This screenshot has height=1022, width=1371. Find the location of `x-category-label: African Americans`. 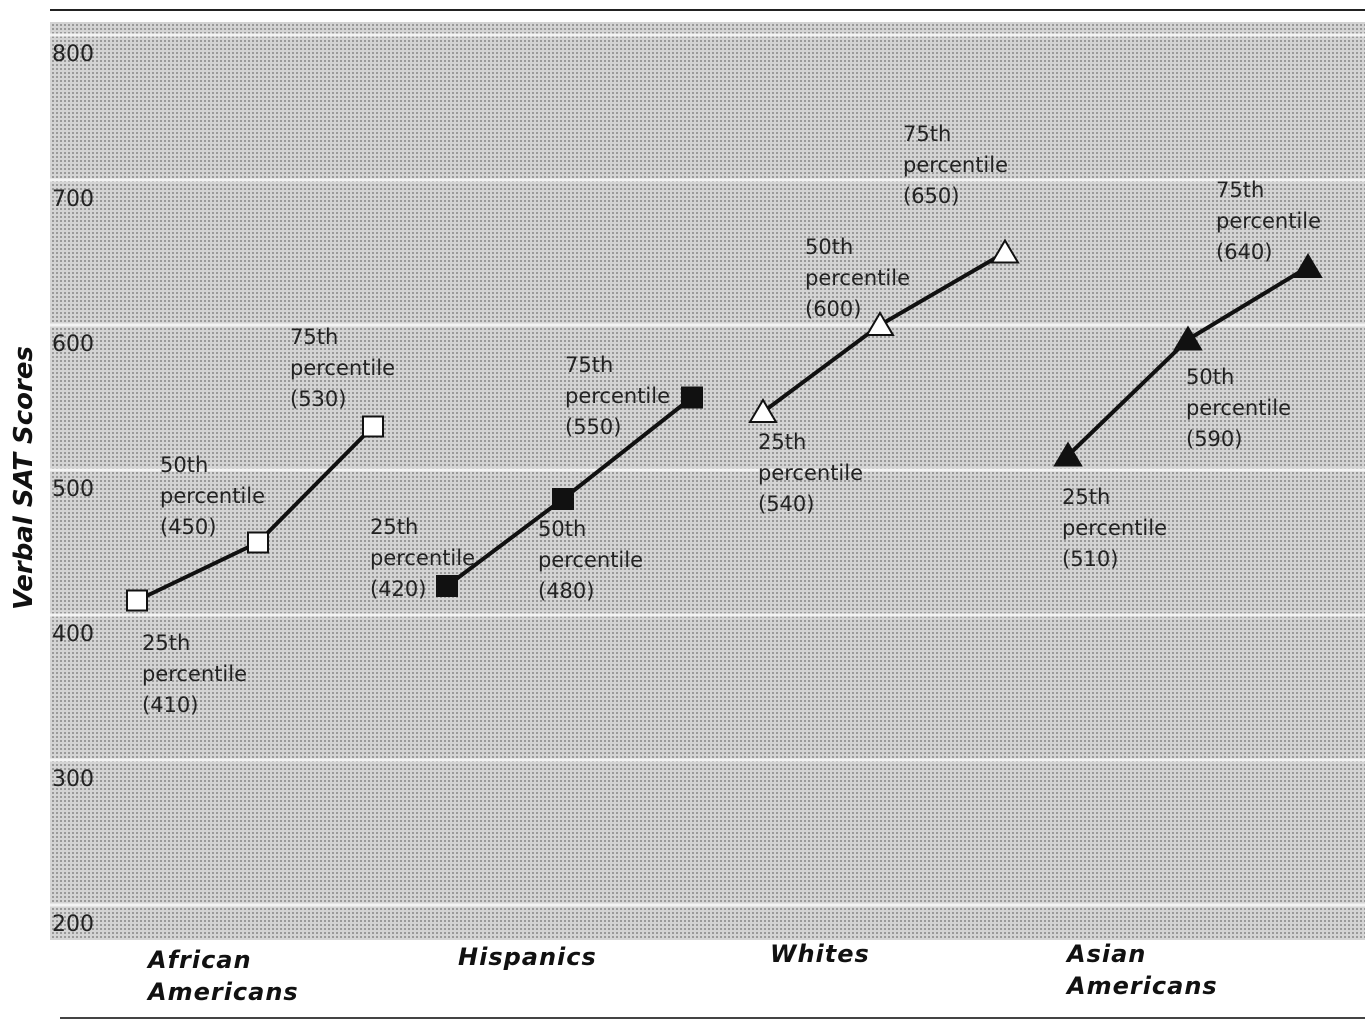

x-category-label: African Americans is located at coordinates (223, 976).